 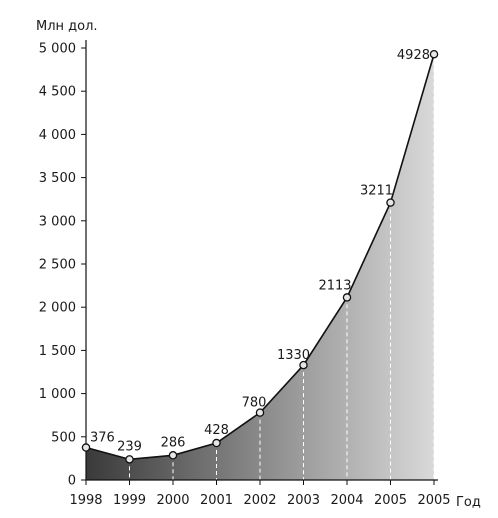 What do you see at coordinates (57, 221) in the screenshot?
I see `y-tick-label: 3 000` at bounding box center [57, 221].